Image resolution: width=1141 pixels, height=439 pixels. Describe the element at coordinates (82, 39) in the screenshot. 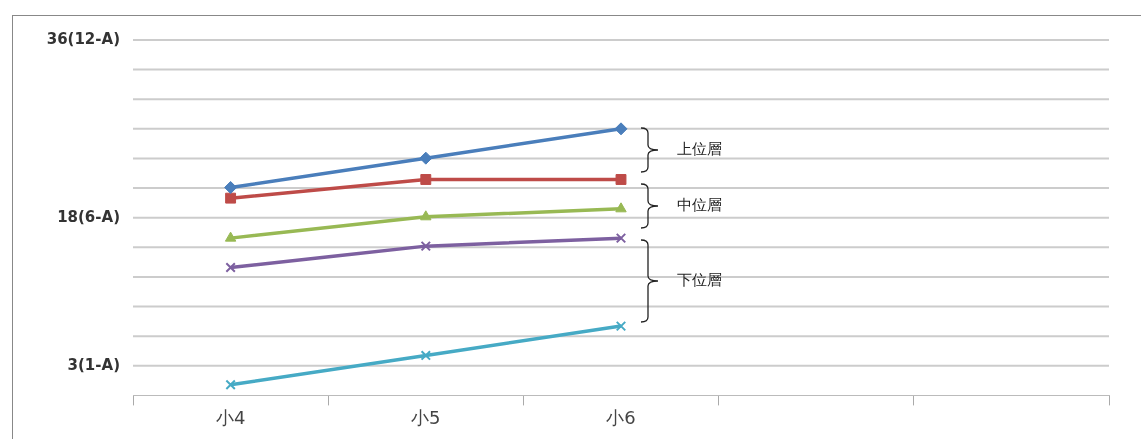

I see `text: 36(12-A)` at that location.